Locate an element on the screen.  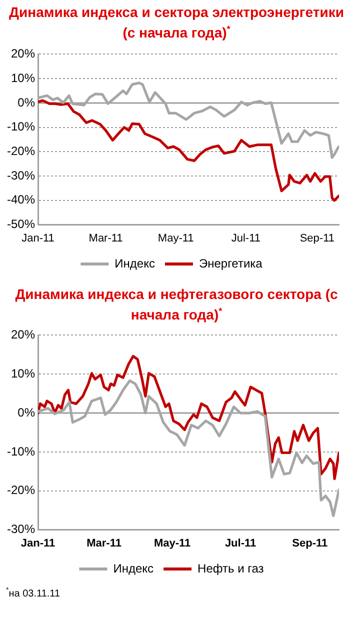
chart-title: Динамика индекса и нефтегазового сектора (с начала года)$^{*}$ is located at coordinates (176, 304).